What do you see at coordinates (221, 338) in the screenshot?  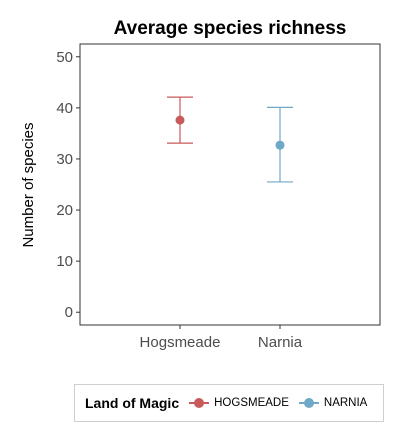 I see `x-axis: Hogsmeade Narnia` at bounding box center [221, 338].